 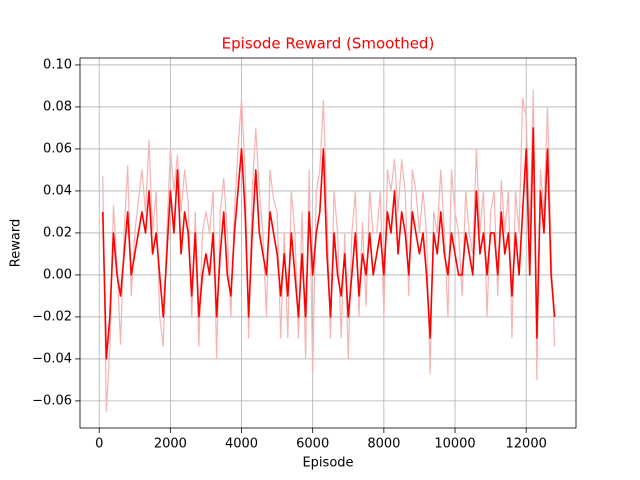 I want to click on y-tick-label: −0.06, so click(x=52, y=400).